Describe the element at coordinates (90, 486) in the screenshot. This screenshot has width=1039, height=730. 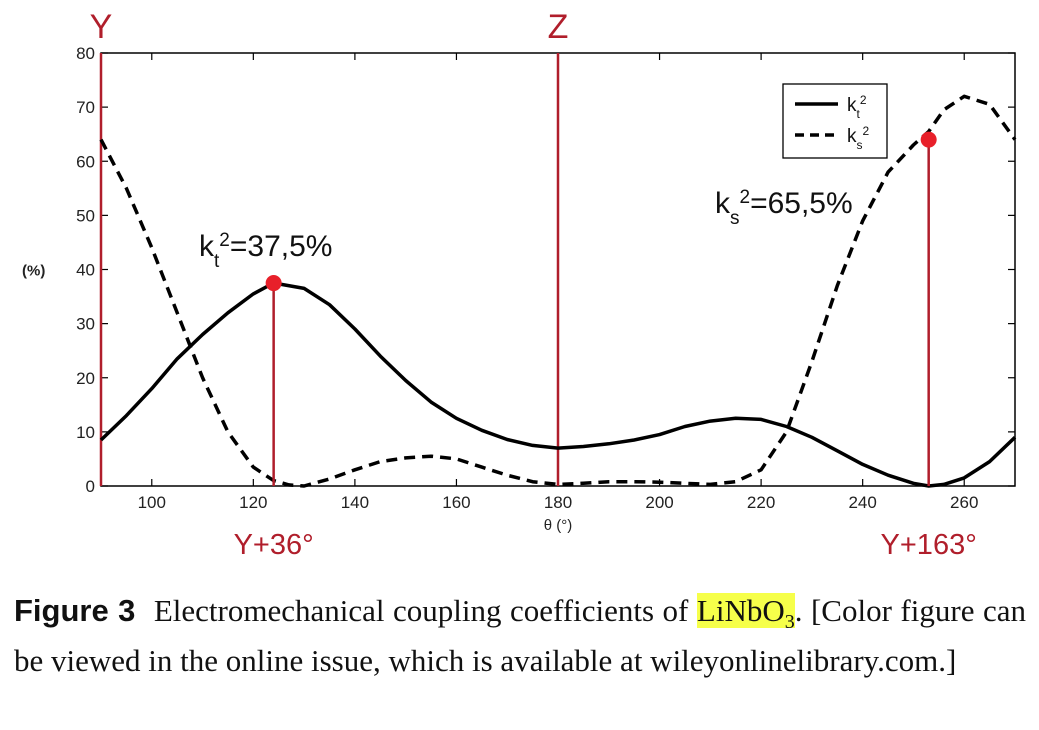
I see `y-tick-label: 0` at that location.